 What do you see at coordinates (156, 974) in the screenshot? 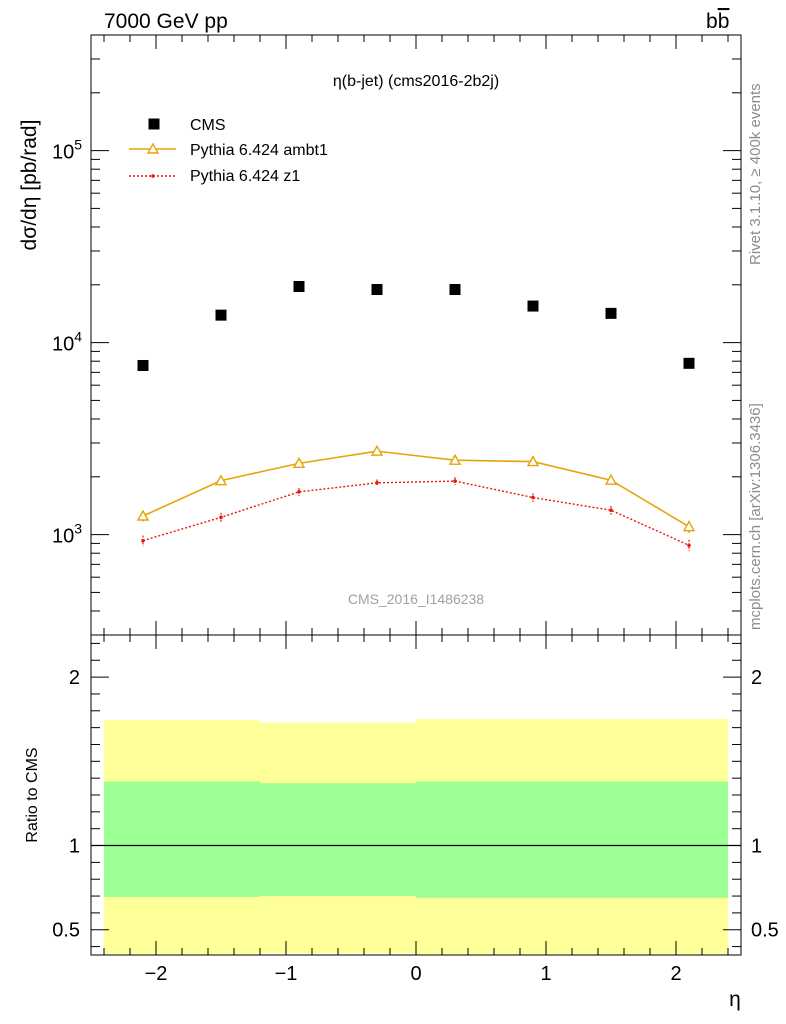
I see `x-tick-label: −2` at bounding box center [156, 974].